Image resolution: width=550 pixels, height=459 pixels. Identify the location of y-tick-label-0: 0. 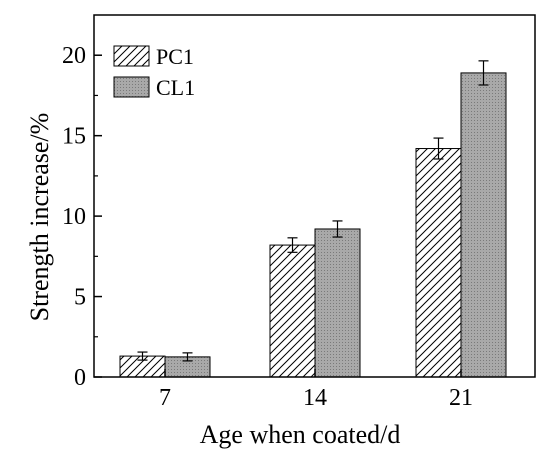
(80, 378).